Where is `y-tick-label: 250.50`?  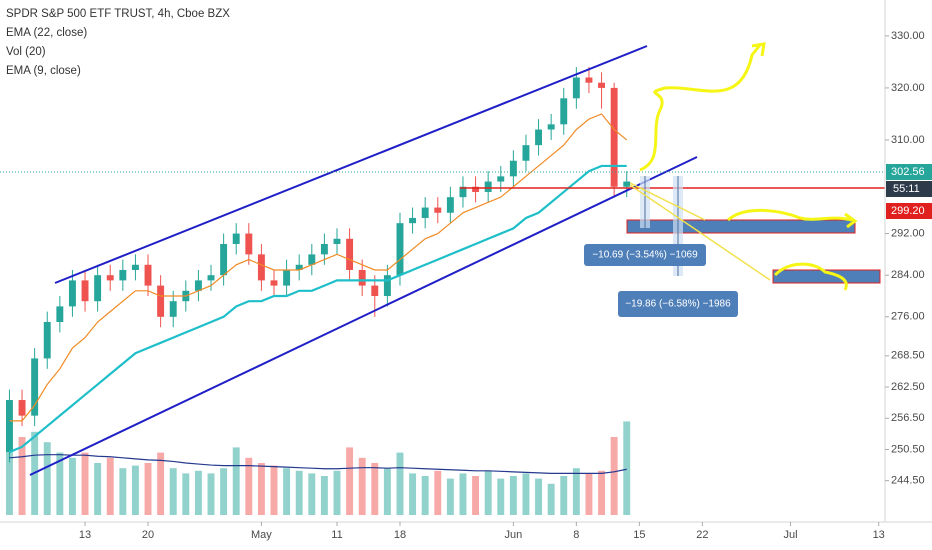
y-tick-label: 250.50 is located at coordinates (908, 449).